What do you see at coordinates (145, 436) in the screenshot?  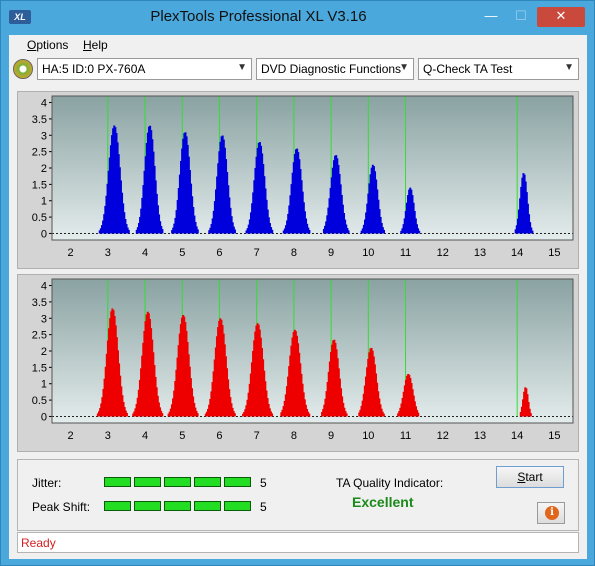 I see `x-tick-label: 4` at bounding box center [145, 436].